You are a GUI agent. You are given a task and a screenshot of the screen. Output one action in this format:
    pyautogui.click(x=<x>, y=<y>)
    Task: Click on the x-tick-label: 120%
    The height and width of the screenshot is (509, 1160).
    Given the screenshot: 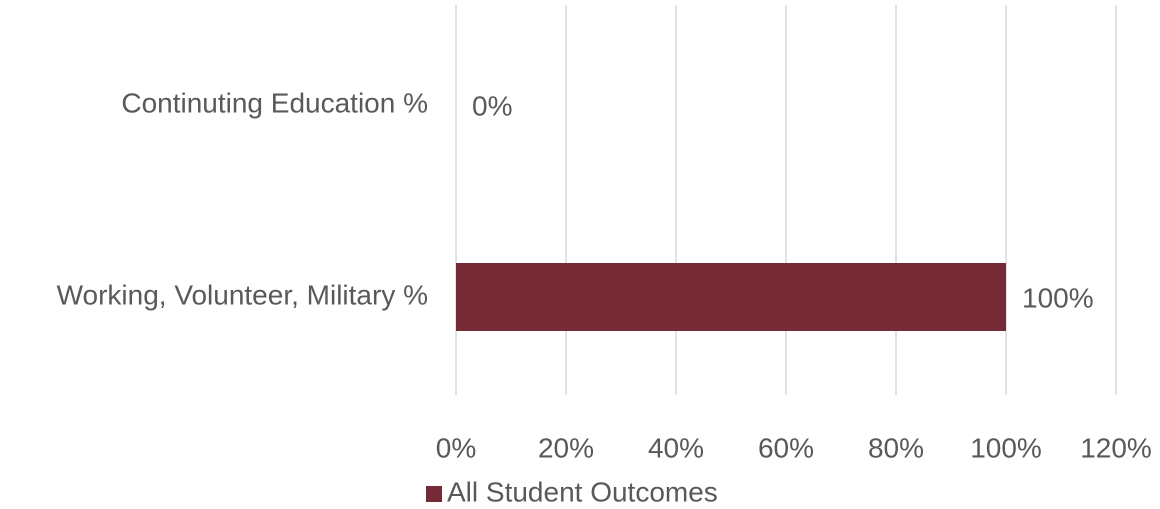 What is the action you would take?
    pyautogui.click(x=1116, y=447)
    